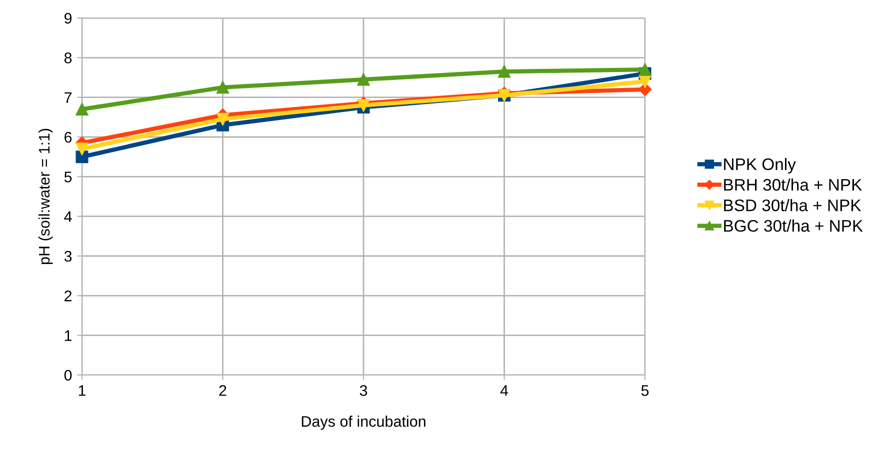  Describe the element at coordinates (793, 184) in the screenshot. I see `legend-label: BRH 30t/ha + NPK` at that location.